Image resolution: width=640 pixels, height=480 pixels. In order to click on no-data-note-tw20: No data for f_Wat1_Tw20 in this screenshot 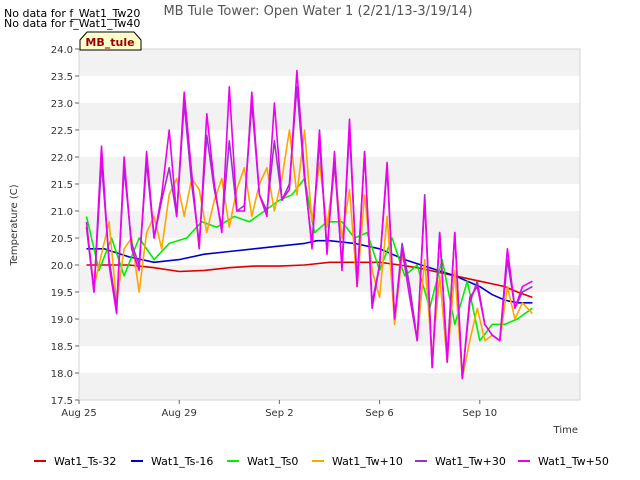, I will do `click(72, 13)`.